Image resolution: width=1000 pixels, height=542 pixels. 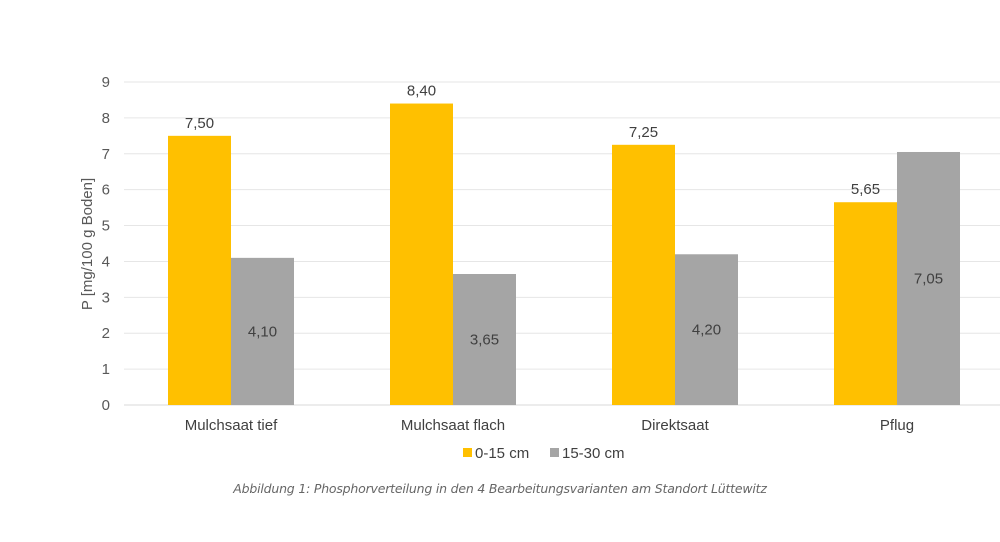 What do you see at coordinates (106, 244) in the screenshot?
I see `y-axis-ticks: 0 1 2 3 4 5 6 7 8 9` at bounding box center [106, 244].